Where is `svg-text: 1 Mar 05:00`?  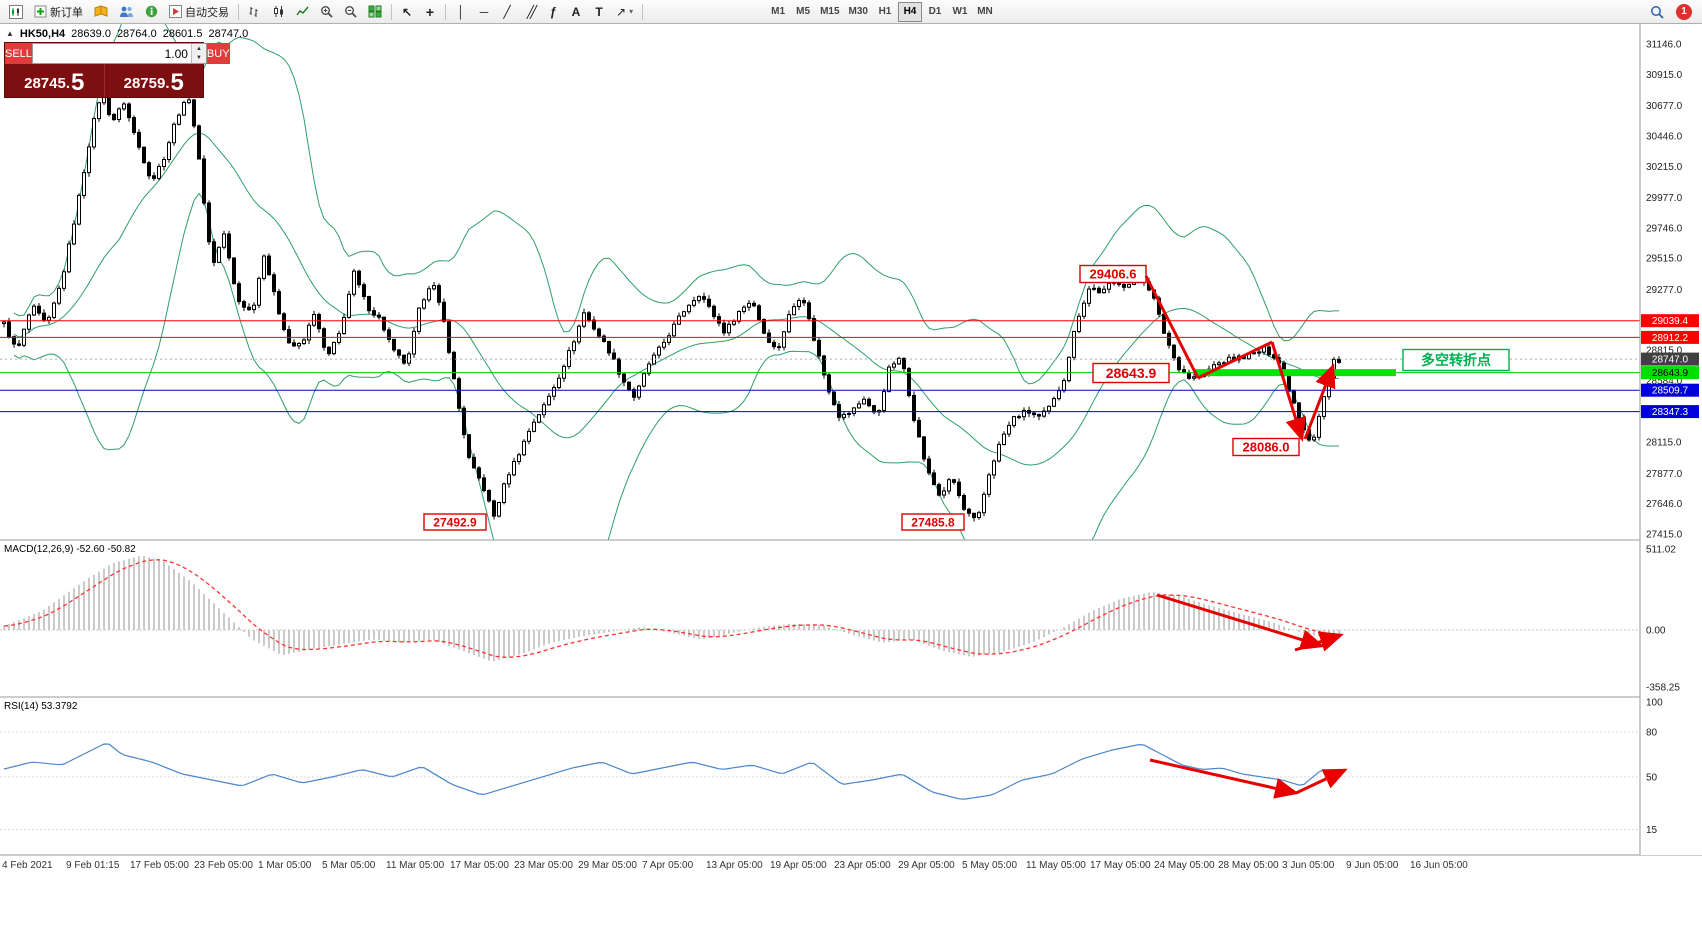
svg-text: 1 Mar 05:00 is located at coordinates (285, 865).